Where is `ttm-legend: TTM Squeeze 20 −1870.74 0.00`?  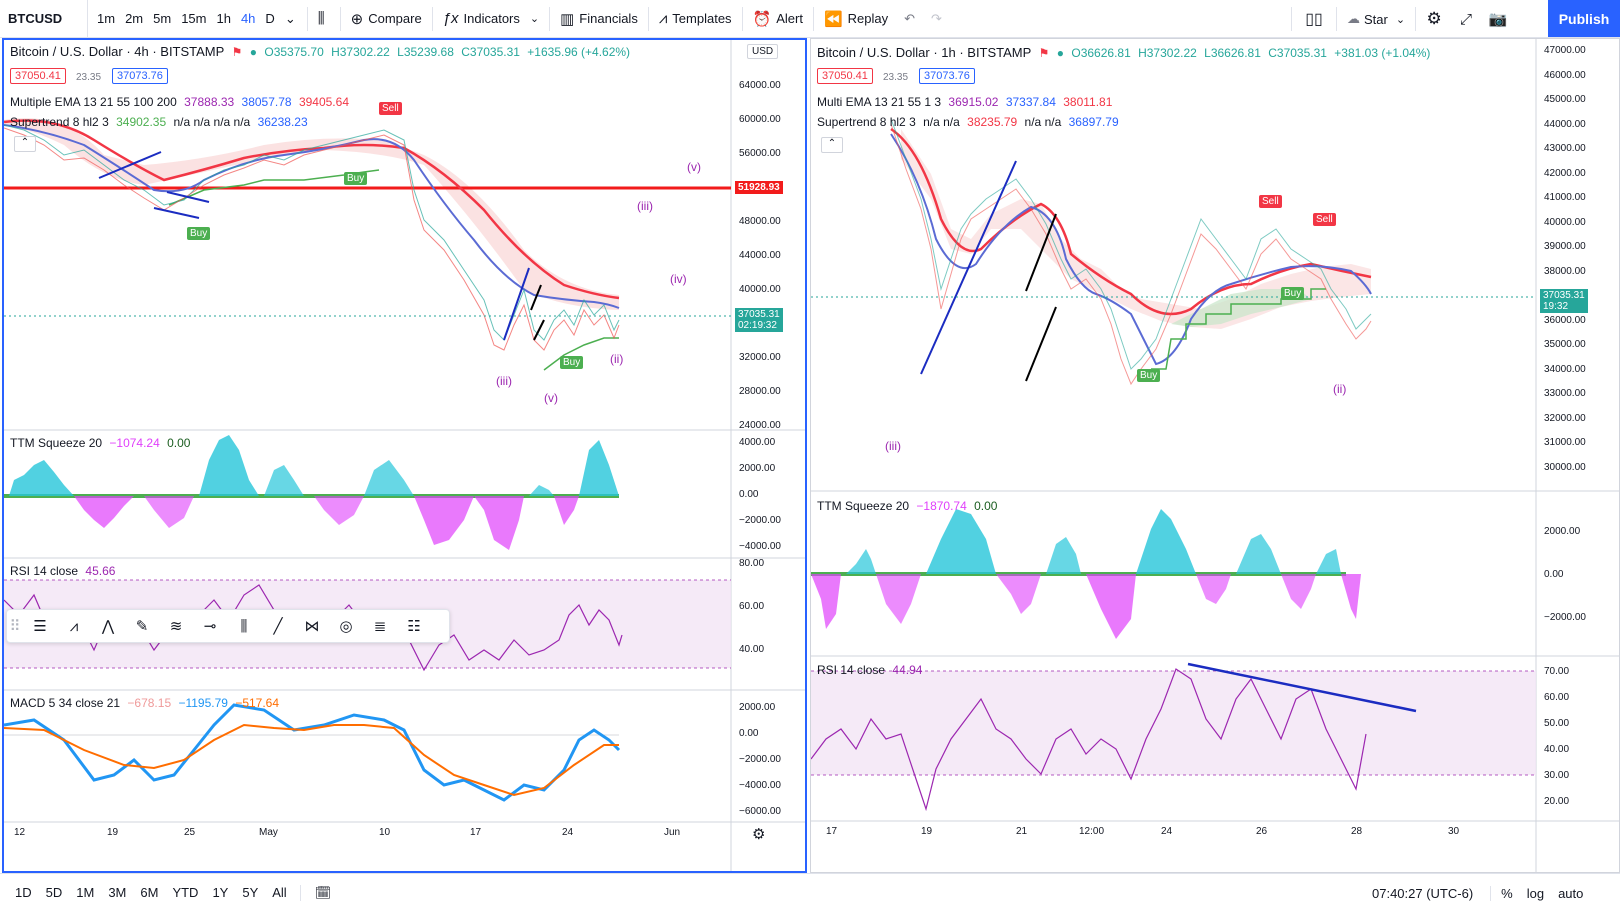
ttm-legend: TTM Squeeze 20 −1870.74 0.00 is located at coordinates (907, 506).